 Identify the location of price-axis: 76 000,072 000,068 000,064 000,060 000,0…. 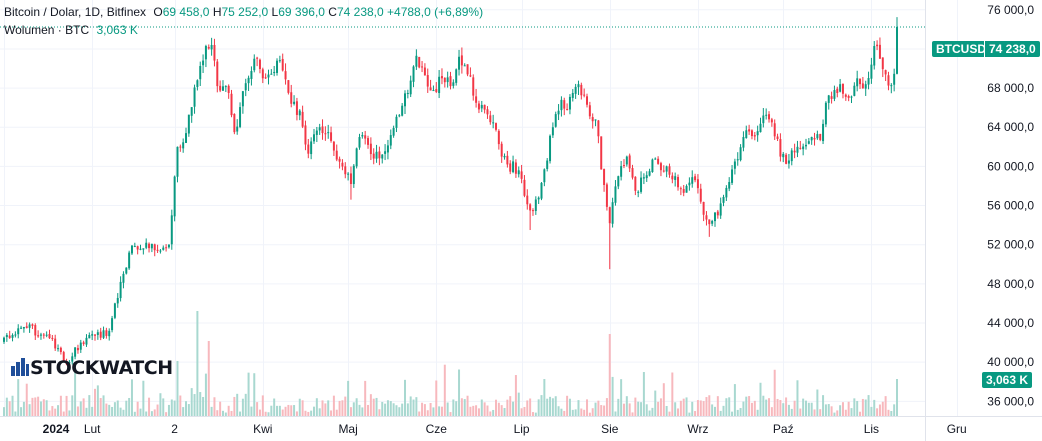
(1010, 206).